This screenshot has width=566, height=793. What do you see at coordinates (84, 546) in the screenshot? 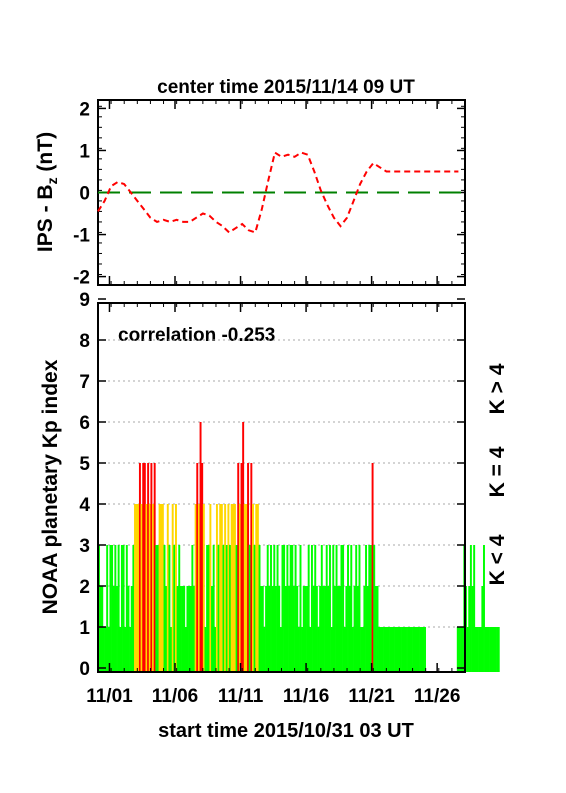
I see `kp-ytick-label: 3` at bounding box center [84, 546].